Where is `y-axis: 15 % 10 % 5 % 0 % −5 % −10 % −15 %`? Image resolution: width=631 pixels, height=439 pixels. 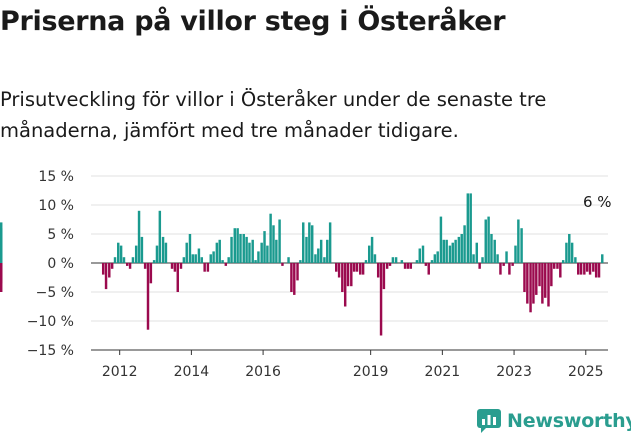
y-axis: 15 % 10 % 5 % 0 % −5 % −10 % −15 % is located at coordinates (50, 264).